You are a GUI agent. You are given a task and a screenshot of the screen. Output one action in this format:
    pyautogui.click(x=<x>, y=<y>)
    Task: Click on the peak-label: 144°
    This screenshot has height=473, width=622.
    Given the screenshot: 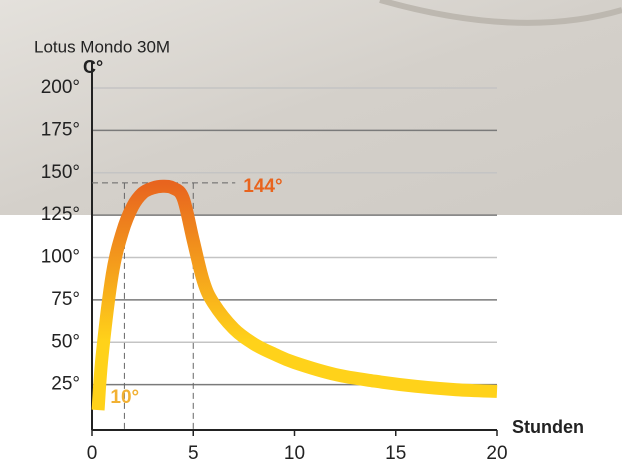 What is the action you would take?
    pyautogui.click(x=262, y=186)
    